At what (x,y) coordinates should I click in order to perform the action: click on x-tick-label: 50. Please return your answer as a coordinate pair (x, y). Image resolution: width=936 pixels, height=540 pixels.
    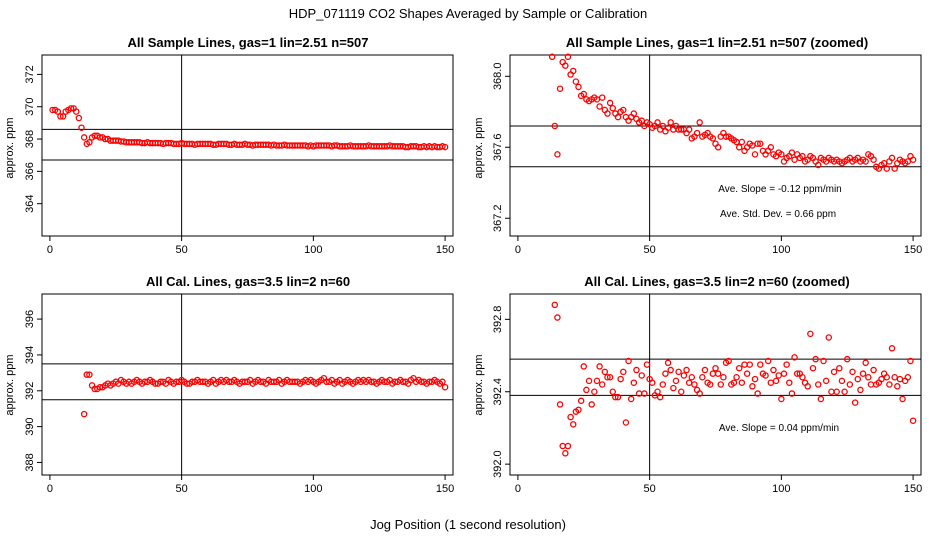
    Looking at the image, I should click on (182, 489).